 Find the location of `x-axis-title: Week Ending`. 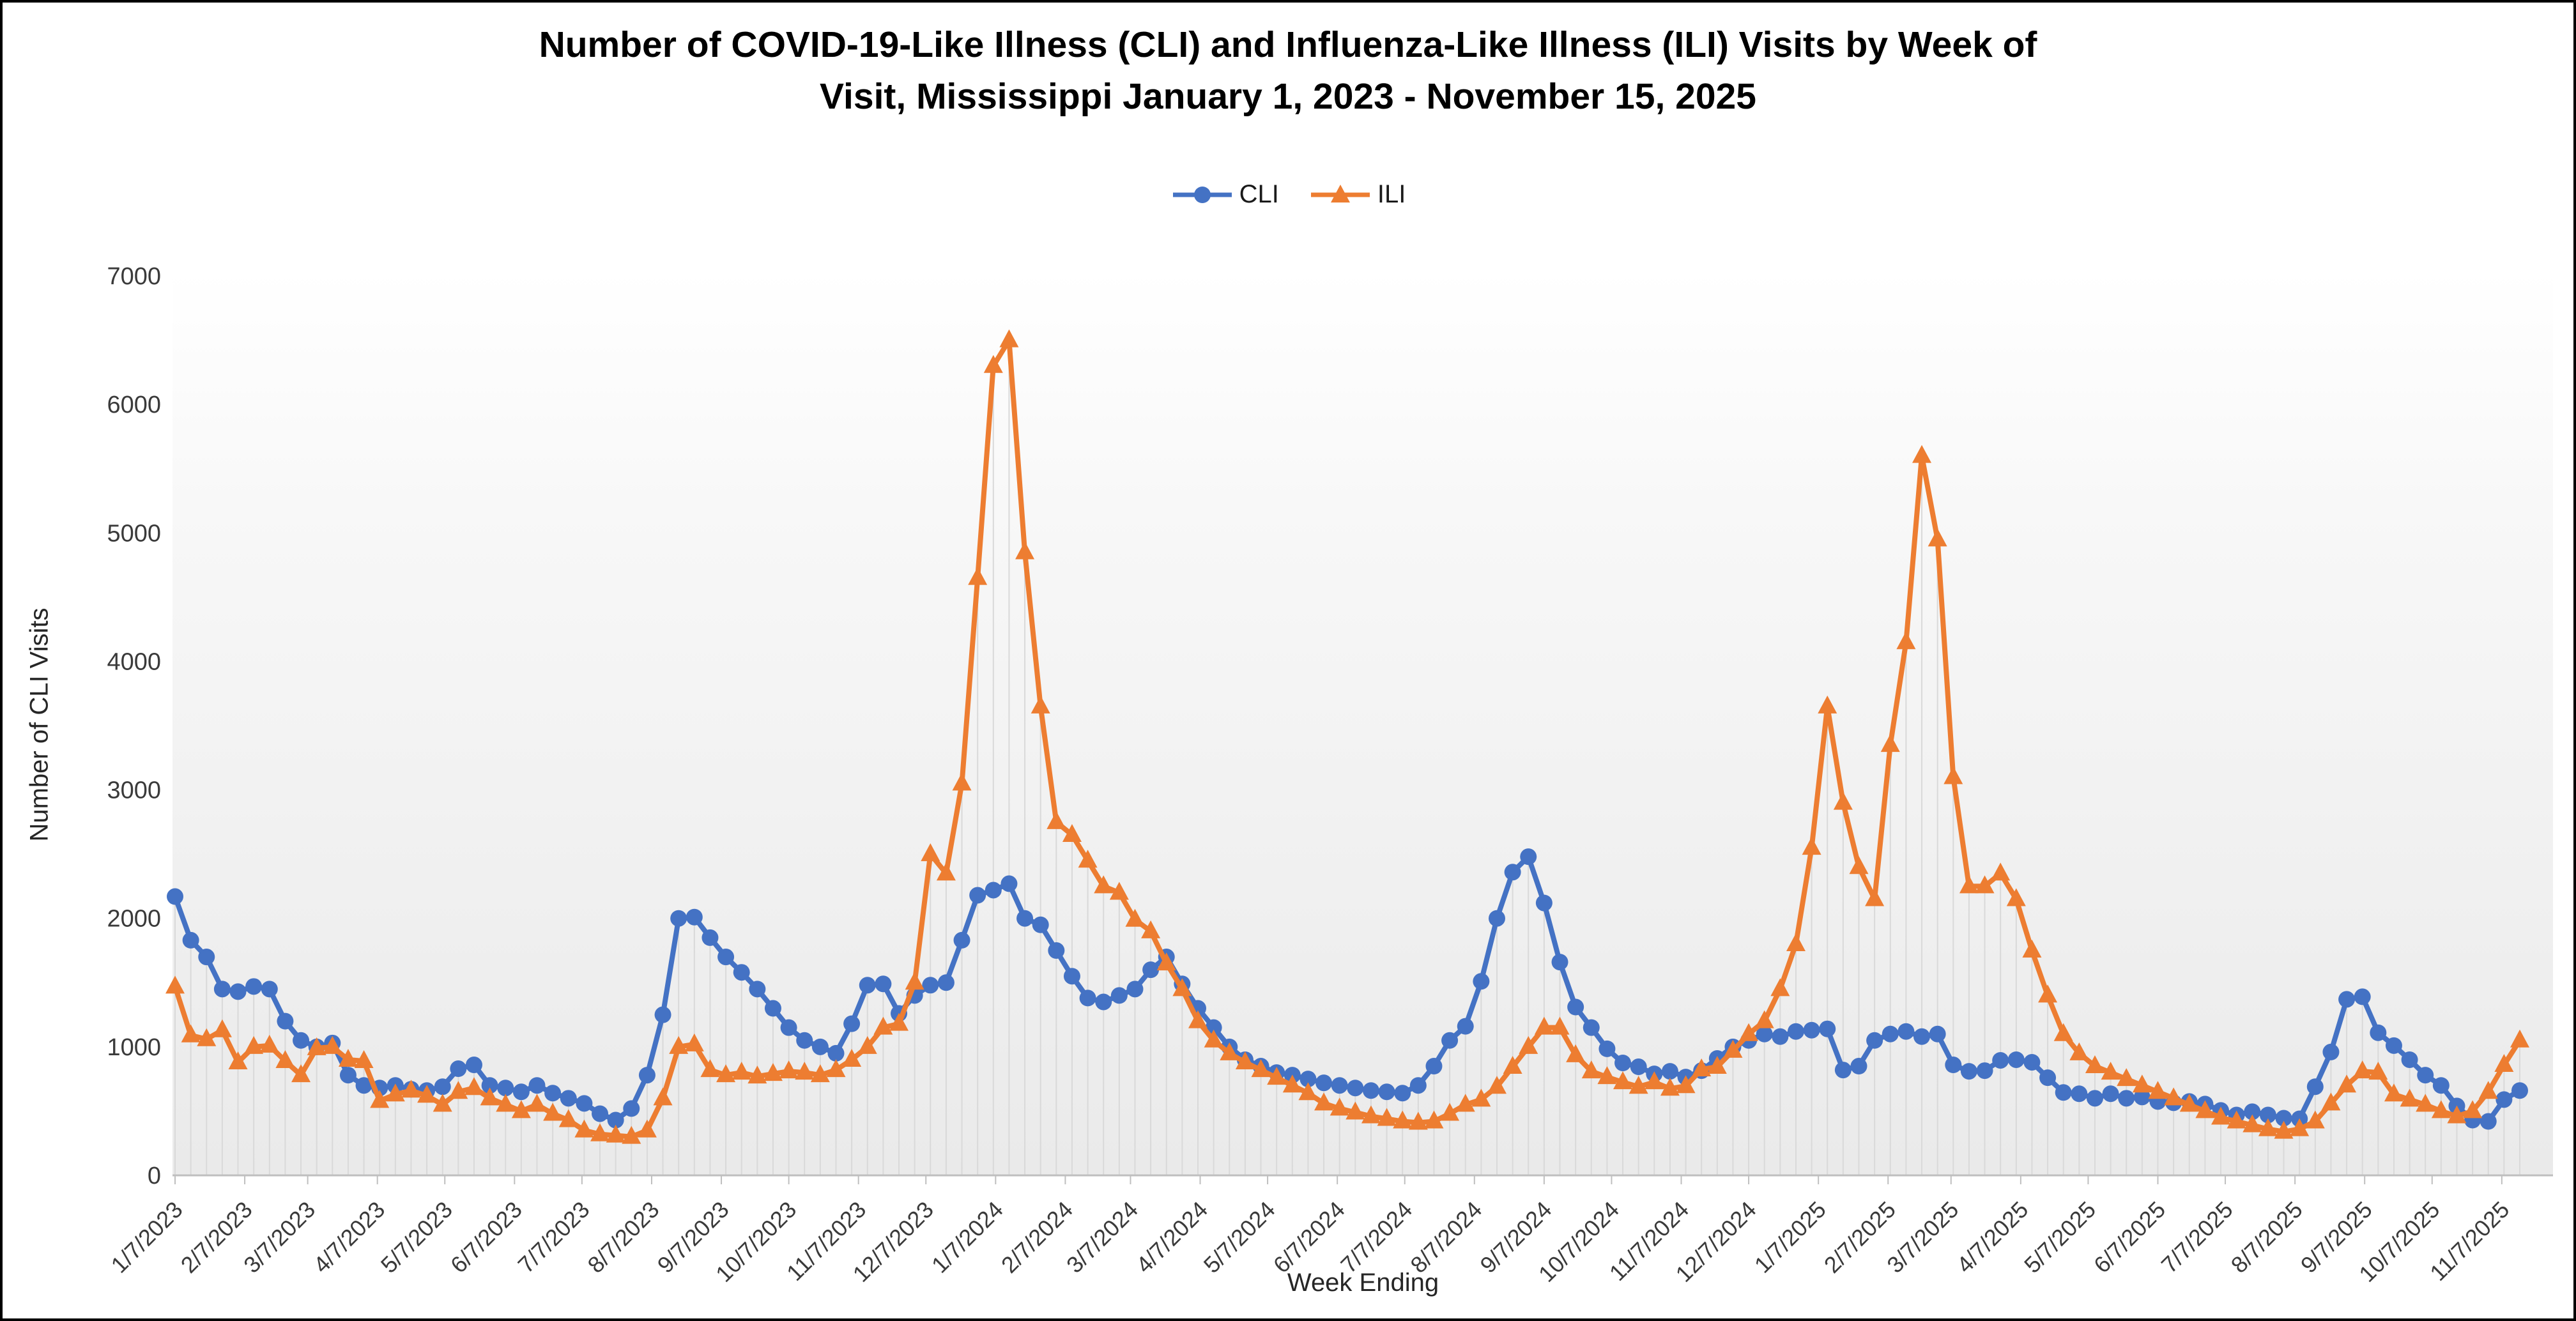

x-axis-title: Week Ending is located at coordinates (1363, 1283).